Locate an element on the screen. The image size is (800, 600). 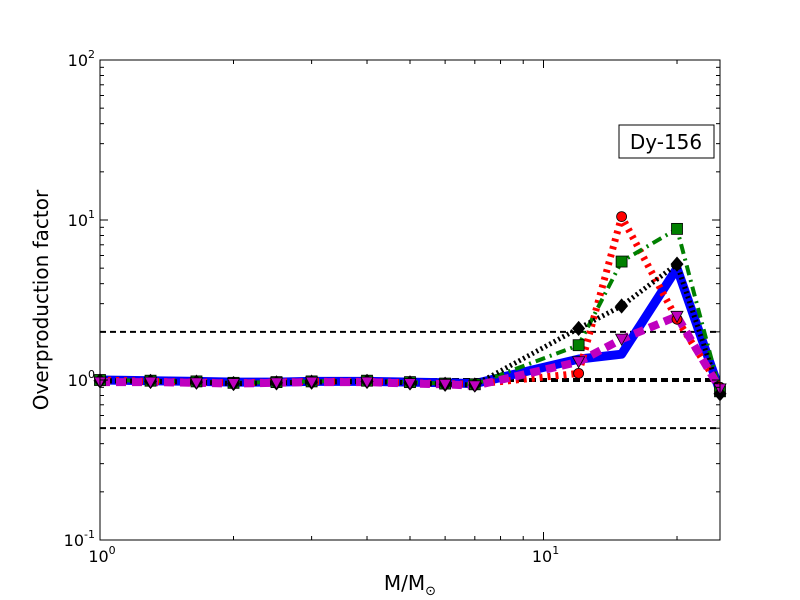
annotation-label: Dy-156 is located at coordinates (666, 142).